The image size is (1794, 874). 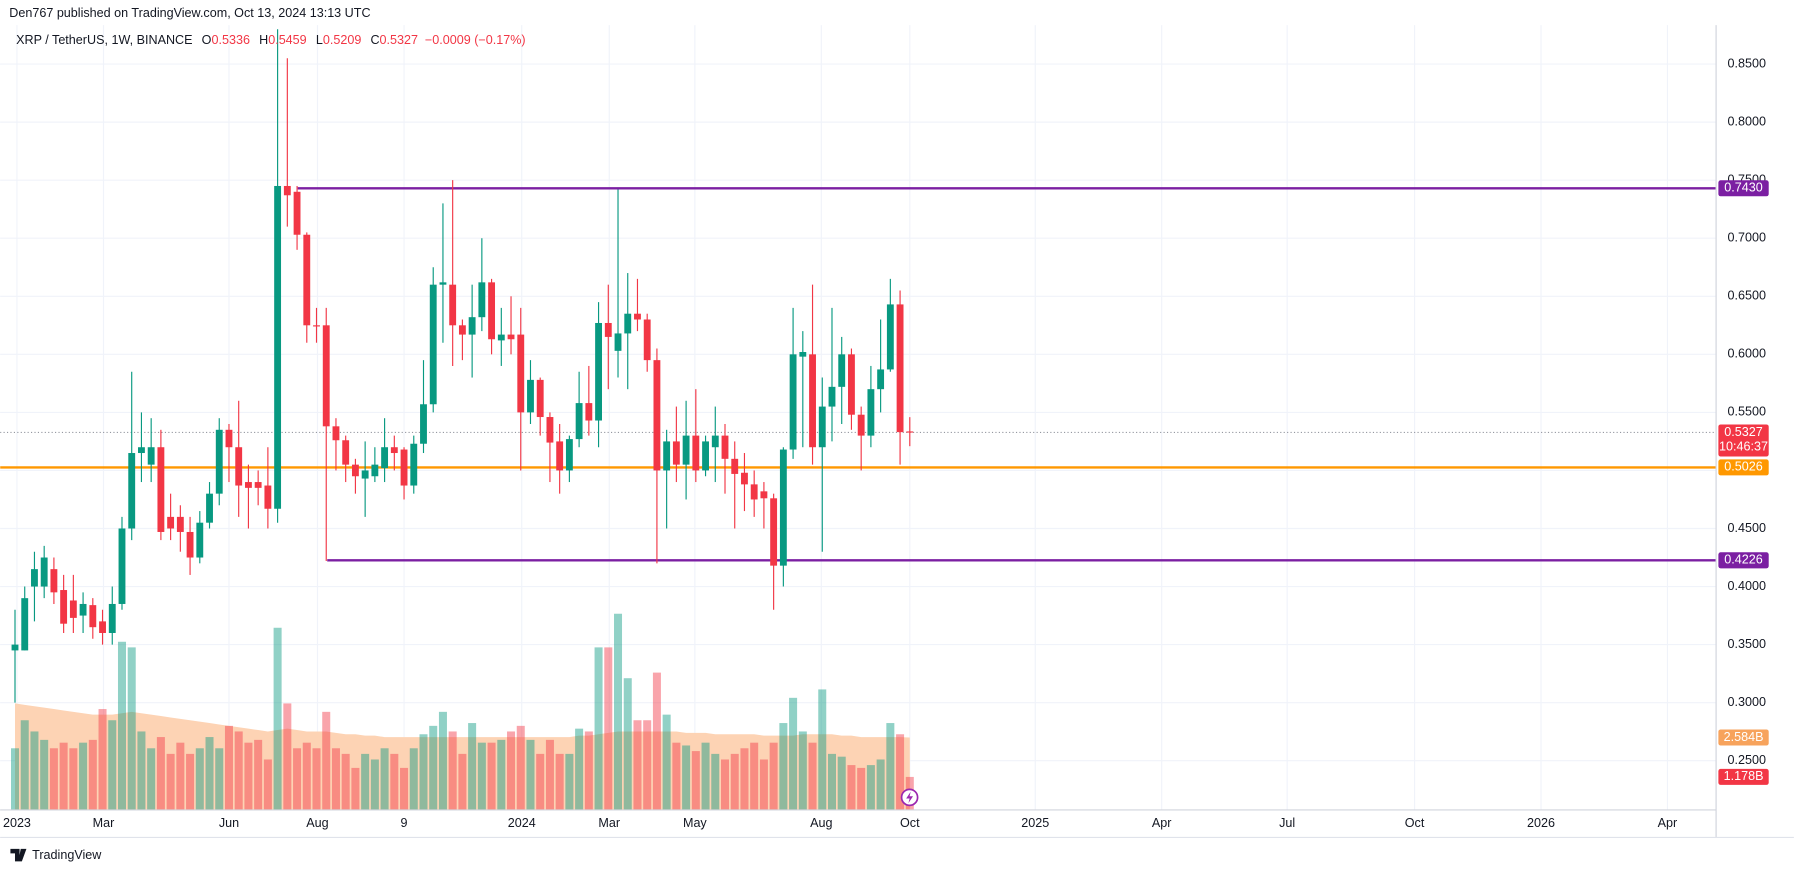 What do you see at coordinates (404, 823) in the screenshot?
I see `x-tick-label: 9` at bounding box center [404, 823].